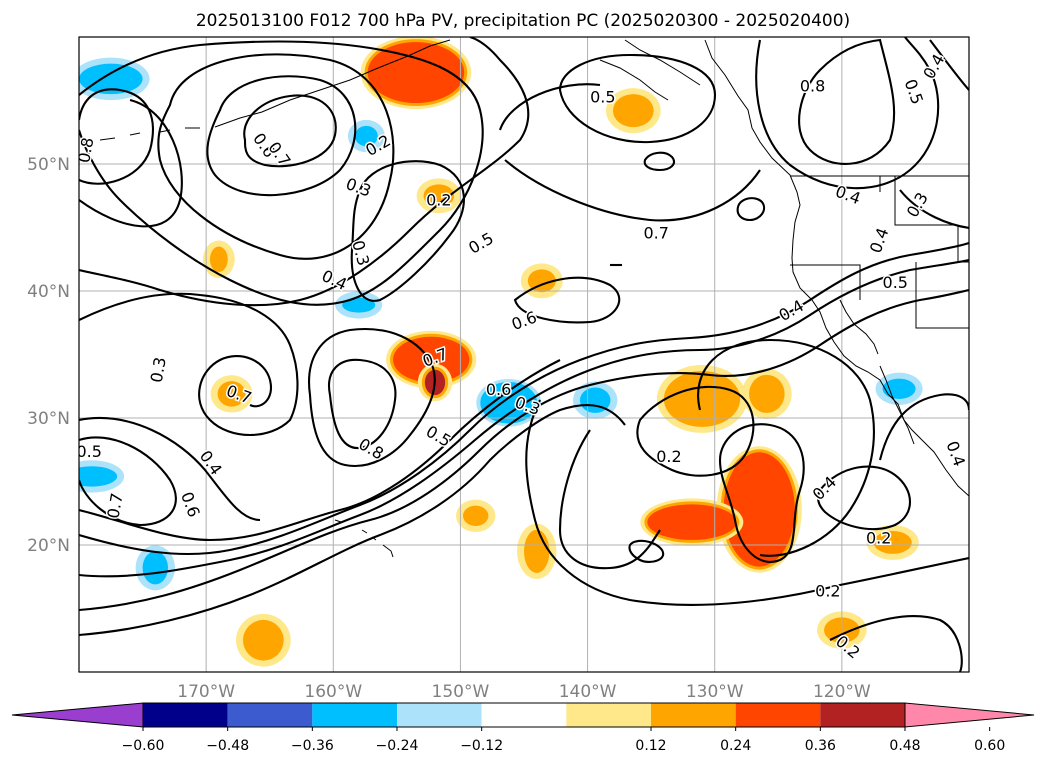 The image size is (1047, 765). I want to click on colorbar-extend-high, so click(969, 715).